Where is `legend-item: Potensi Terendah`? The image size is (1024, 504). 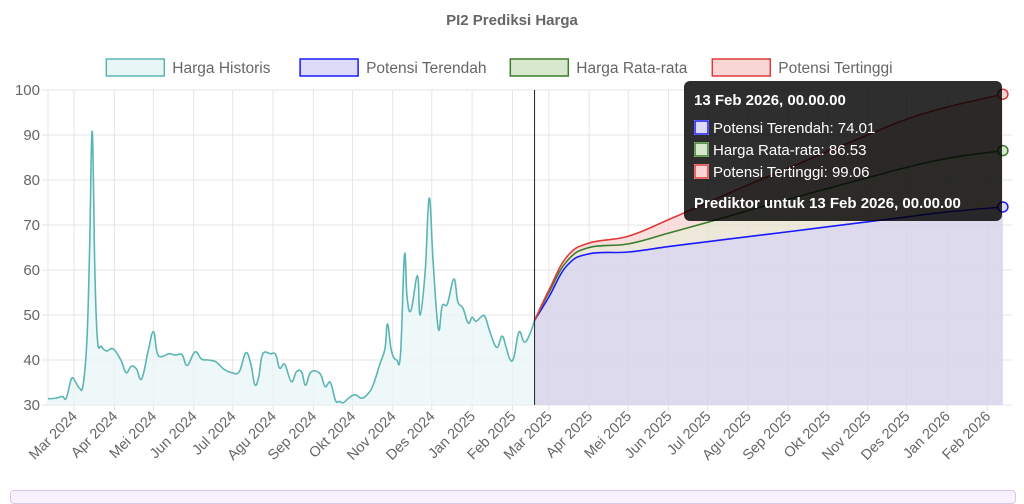
legend-item: Potensi Terendah is located at coordinates (392, 67).